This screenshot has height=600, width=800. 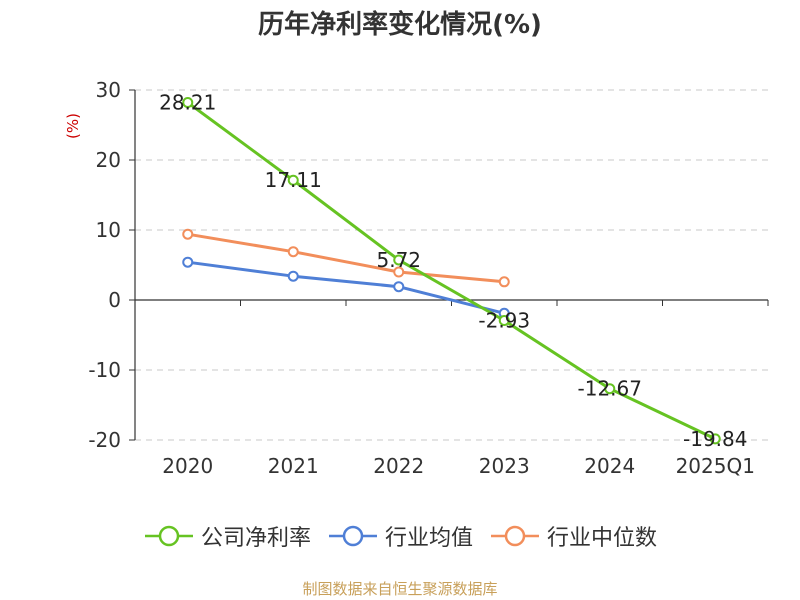 I want to click on legend-item: 公司净利率, so click(x=227, y=536).